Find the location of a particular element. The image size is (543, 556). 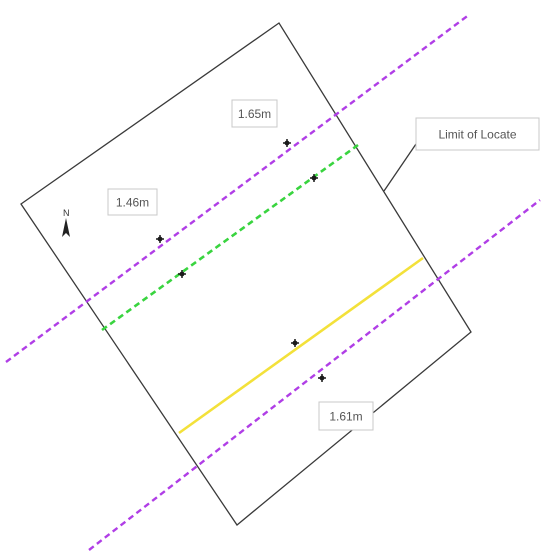

limit-of-locate-text: Limit of Locate is located at coordinates (477, 135).